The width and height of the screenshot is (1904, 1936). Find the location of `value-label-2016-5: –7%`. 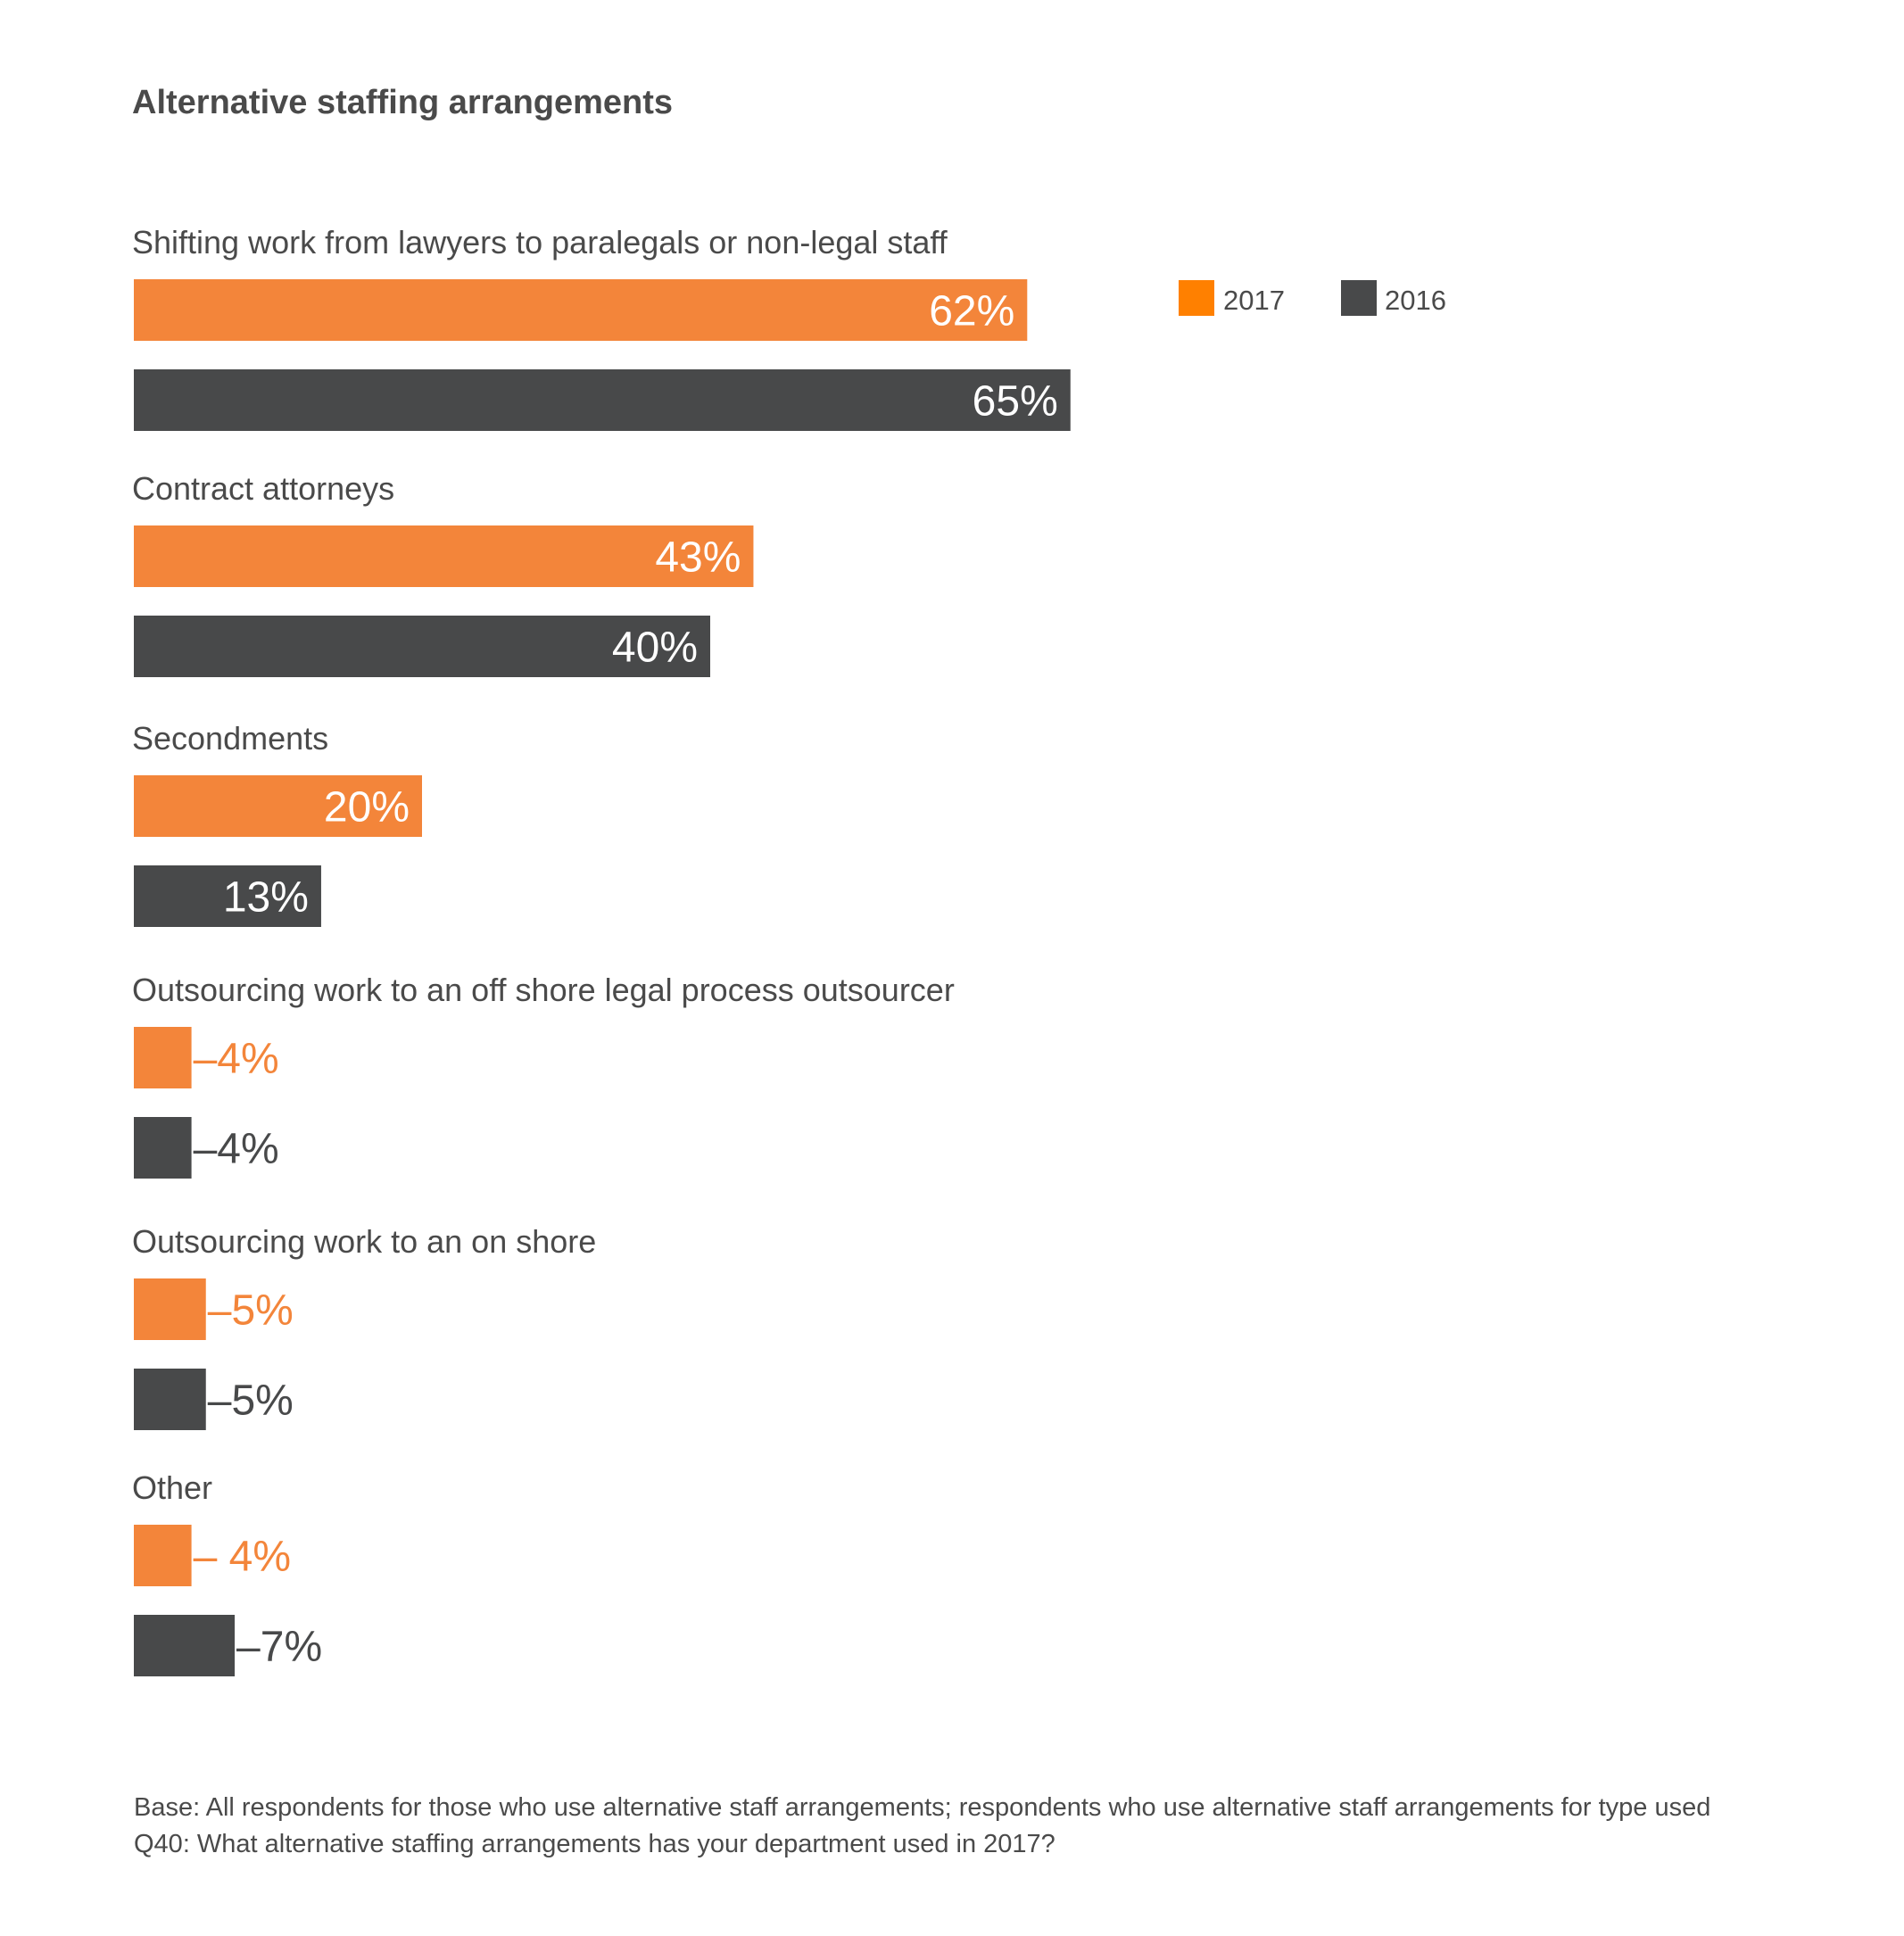

value-label-2016-5: –7% is located at coordinates (279, 1647).